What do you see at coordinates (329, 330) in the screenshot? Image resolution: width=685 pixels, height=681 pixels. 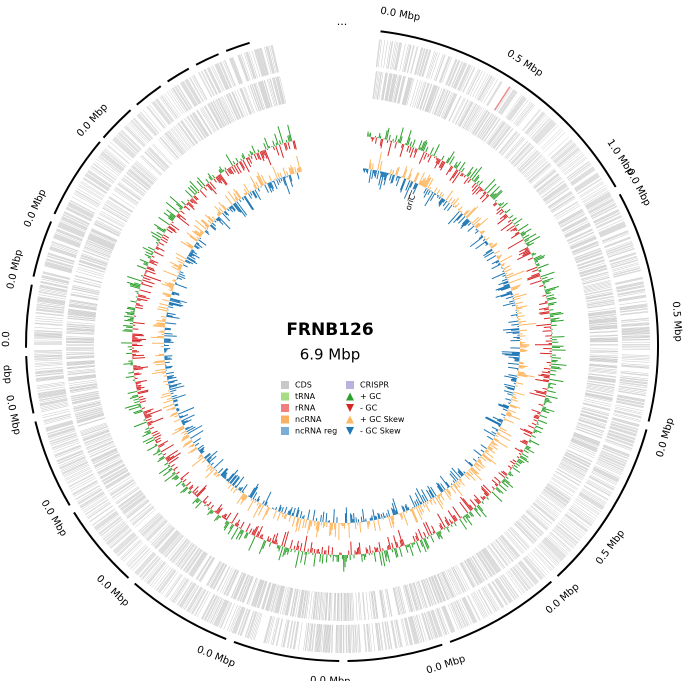 I see `genome-title: FRNB126` at bounding box center [329, 330].